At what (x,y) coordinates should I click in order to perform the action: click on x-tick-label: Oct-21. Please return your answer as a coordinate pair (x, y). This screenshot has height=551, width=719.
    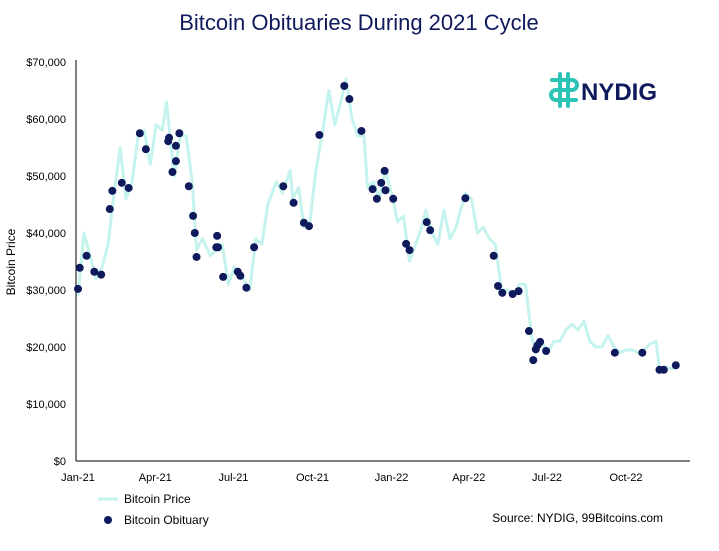
    Looking at the image, I should click on (312, 478).